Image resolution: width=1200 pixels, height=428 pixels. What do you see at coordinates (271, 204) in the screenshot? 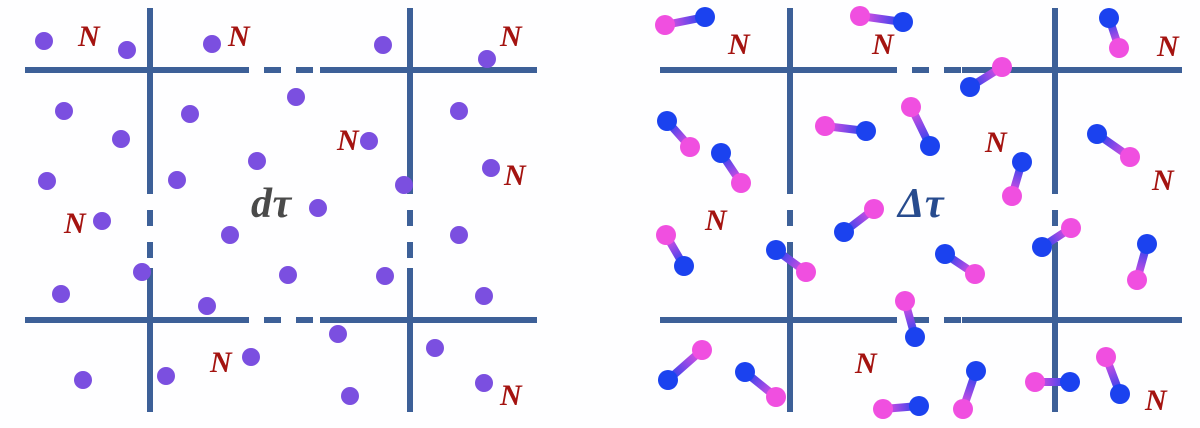
I see `volume-element-label: dτ` at bounding box center [271, 204].